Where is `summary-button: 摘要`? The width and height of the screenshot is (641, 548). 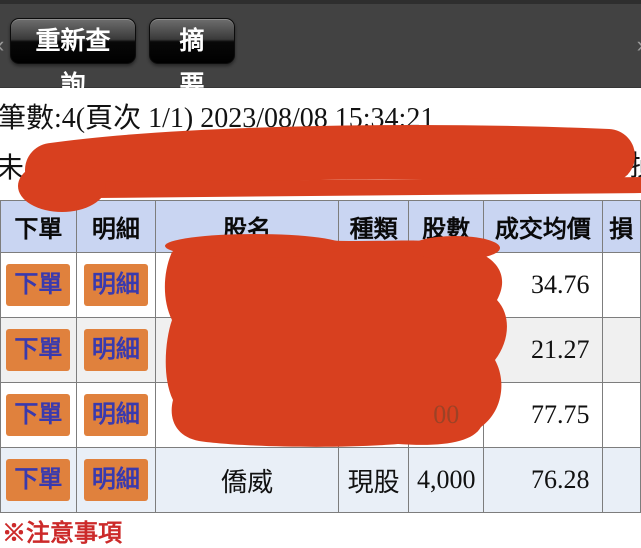 summary-button: 摘要 is located at coordinates (192, 58).